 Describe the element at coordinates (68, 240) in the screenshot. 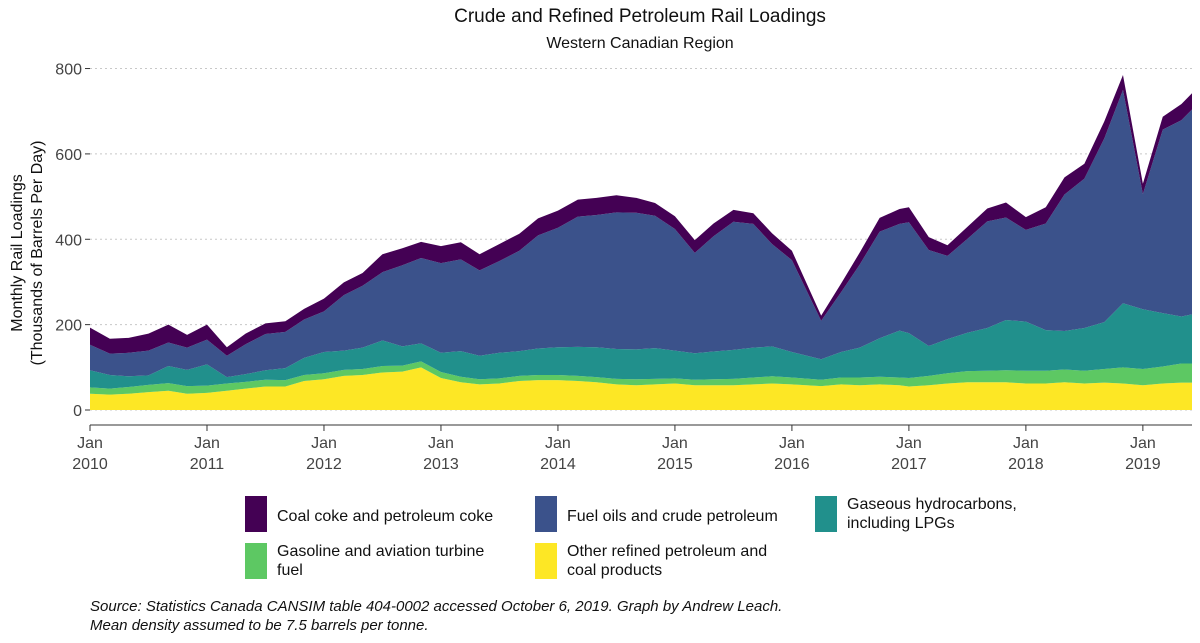

I see `y-tick-label: 400` at that location.